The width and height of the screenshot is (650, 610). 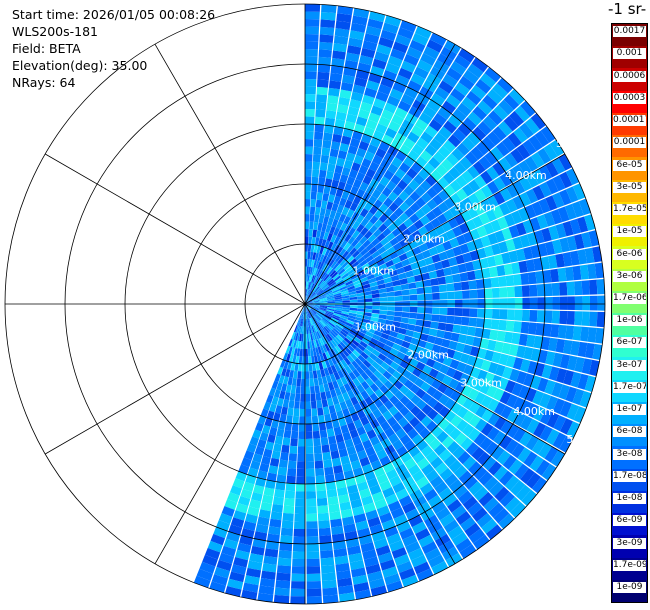 I want to click on colorbar-tick-label: 6e-08, so click(x=629, y=432).